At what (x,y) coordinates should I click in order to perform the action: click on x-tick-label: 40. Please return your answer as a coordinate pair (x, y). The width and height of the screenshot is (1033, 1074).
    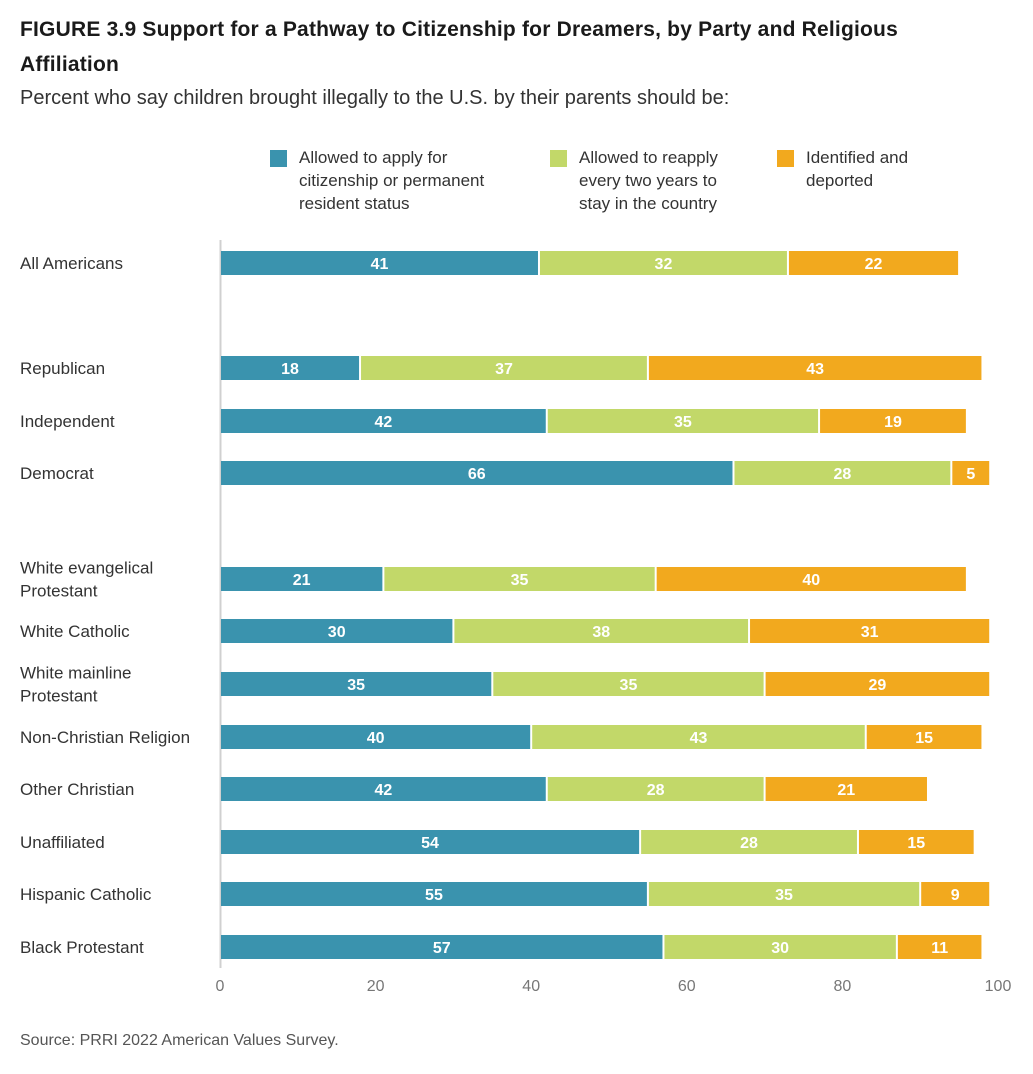
    Looking at the image, I should click on (531, 986).